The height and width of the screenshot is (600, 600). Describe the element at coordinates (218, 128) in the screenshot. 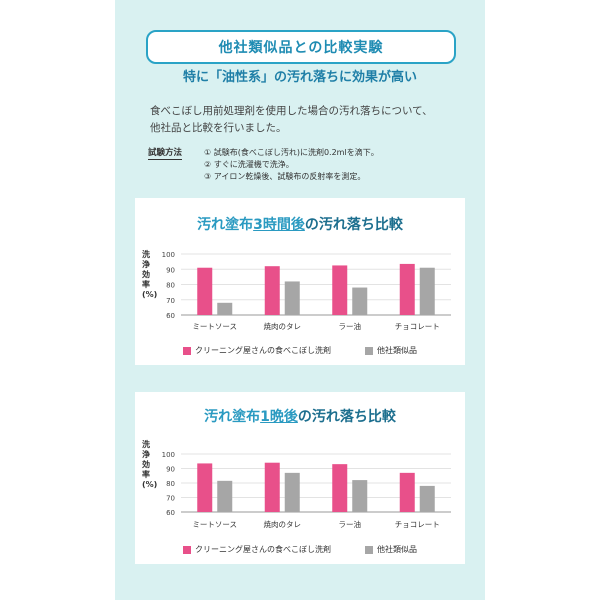

I see `intro-line-2: 他社品と比較を行いました。` at that location.